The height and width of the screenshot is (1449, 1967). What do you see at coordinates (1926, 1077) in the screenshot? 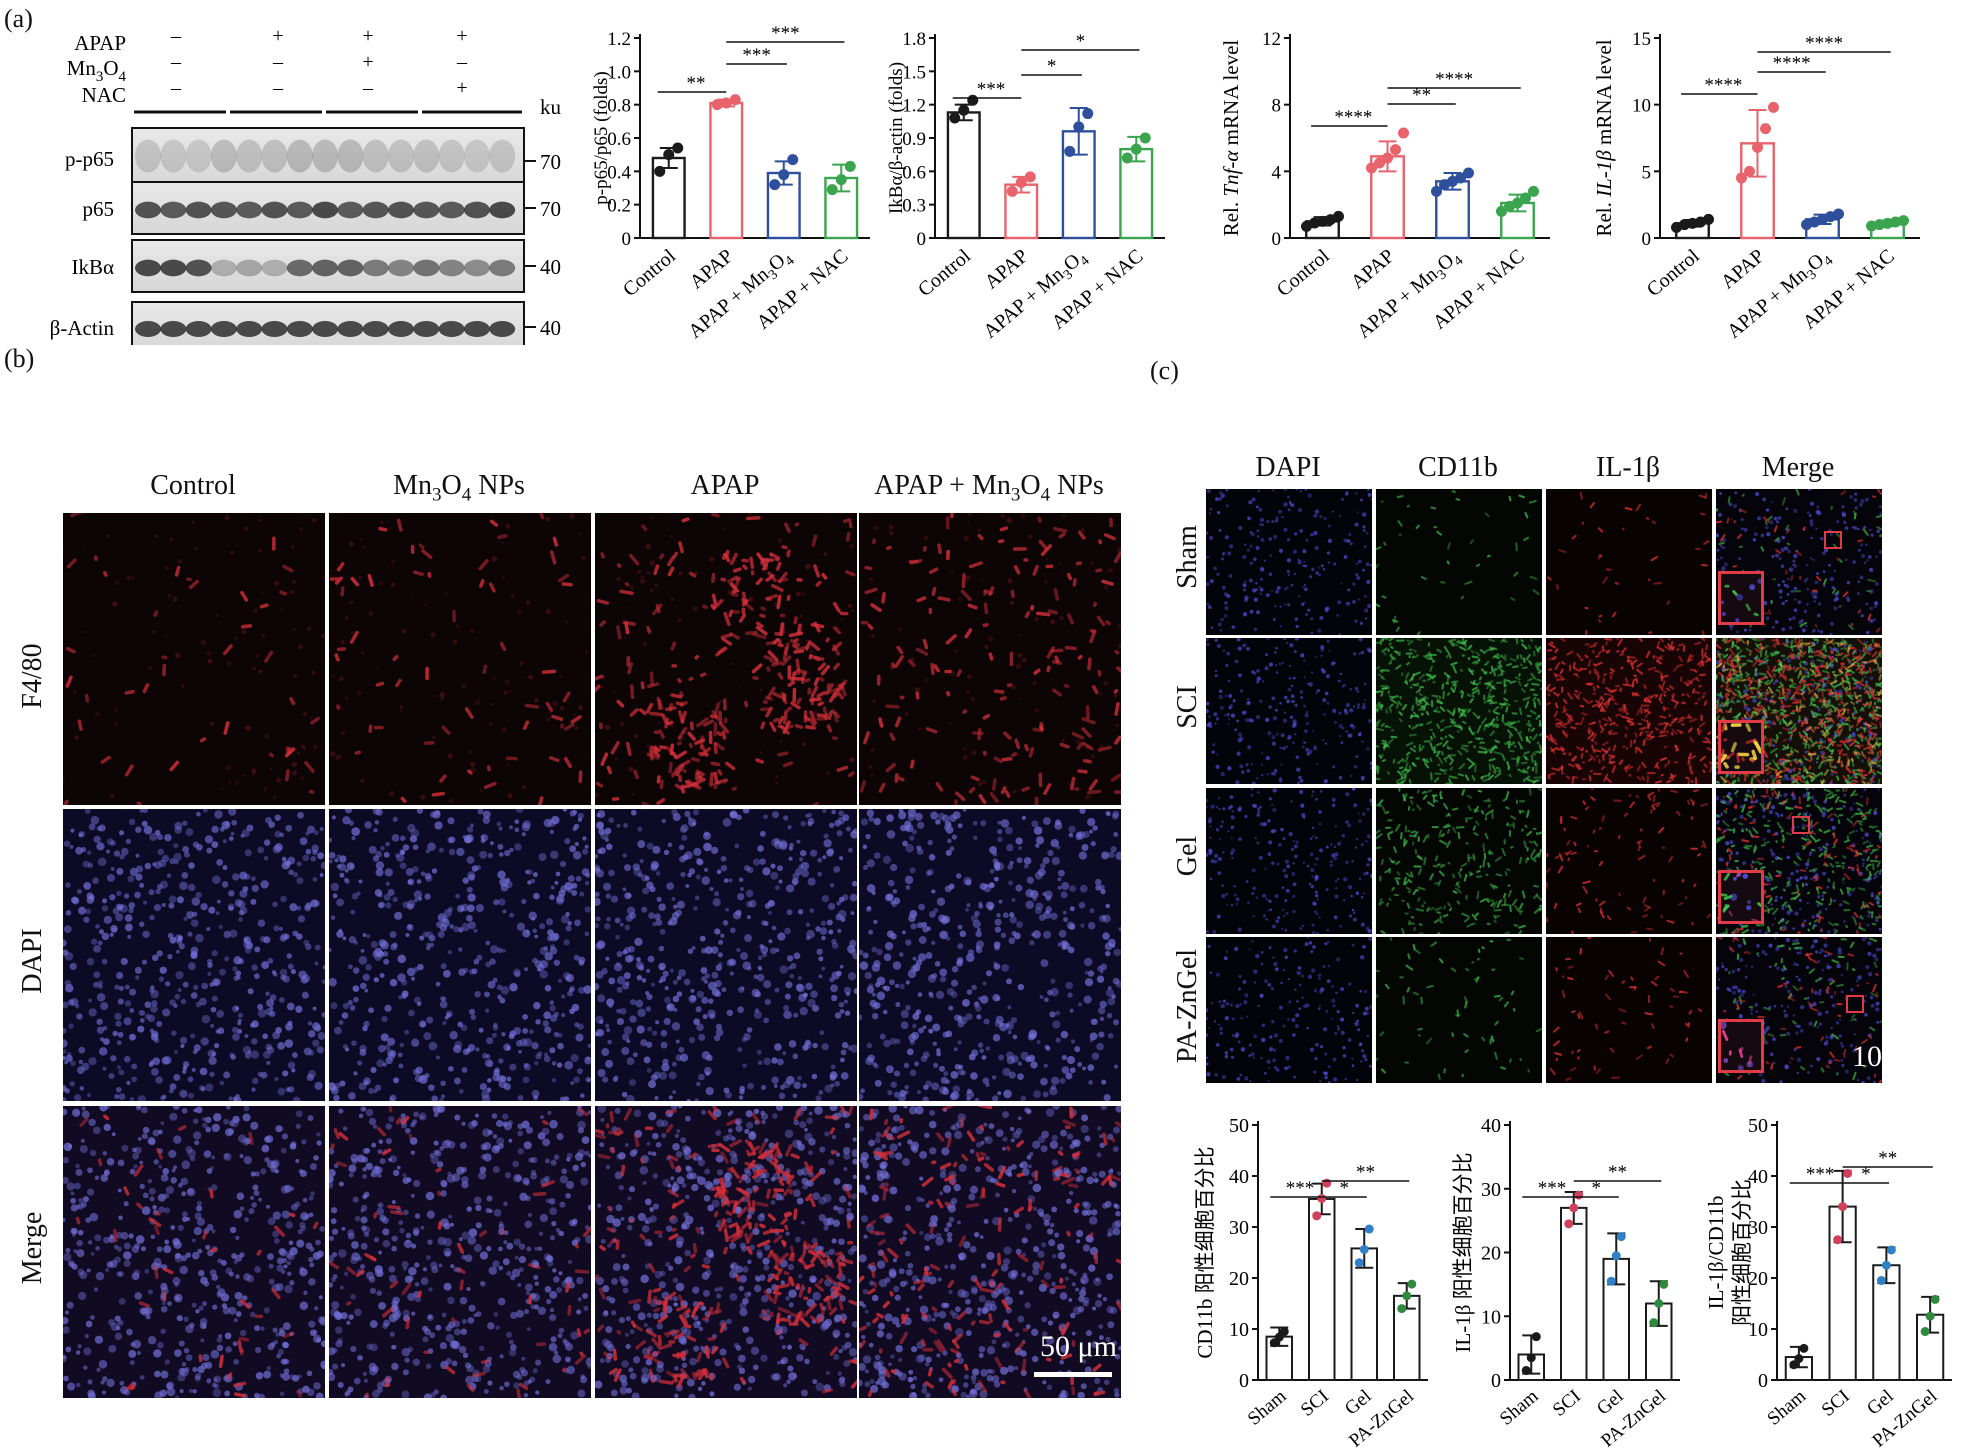
I see `c-scale-bar` at bounding box center [1926, 1077].